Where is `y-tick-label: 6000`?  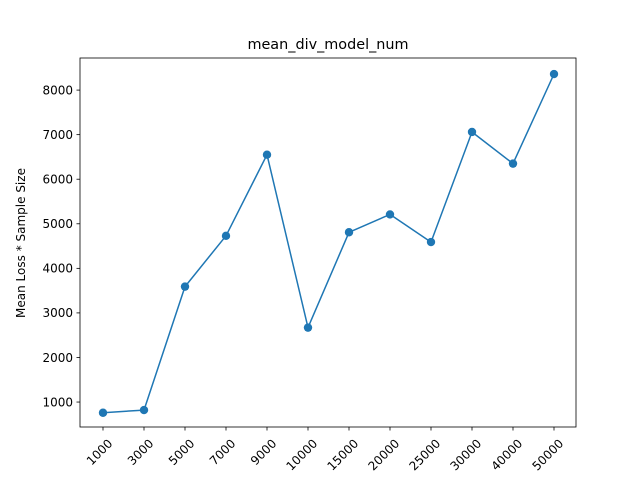
y-tick-label: 6000 is located at coordinates (57, 180).